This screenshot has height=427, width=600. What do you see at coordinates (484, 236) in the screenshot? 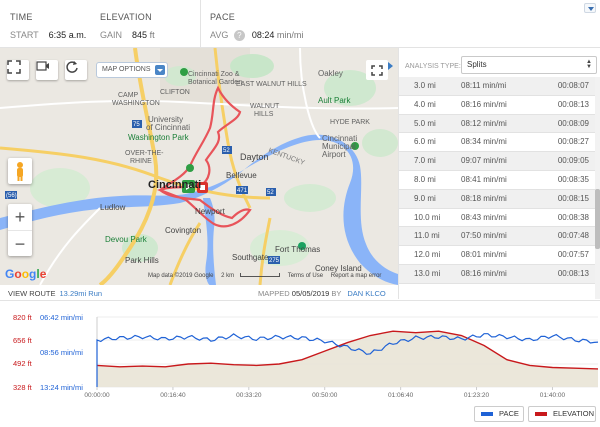
I see `split-pace: 07:50 min/mi` at bounding box center [484, 236].